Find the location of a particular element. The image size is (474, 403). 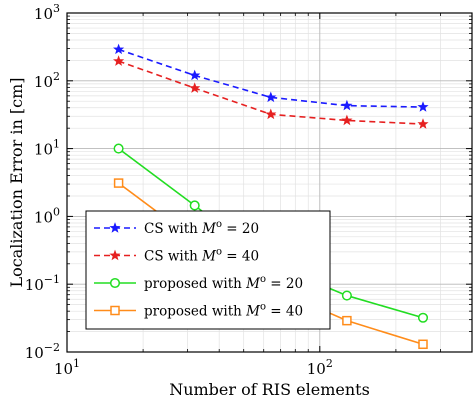

x-tick-label: 10² is located at coordinates (320, 367).